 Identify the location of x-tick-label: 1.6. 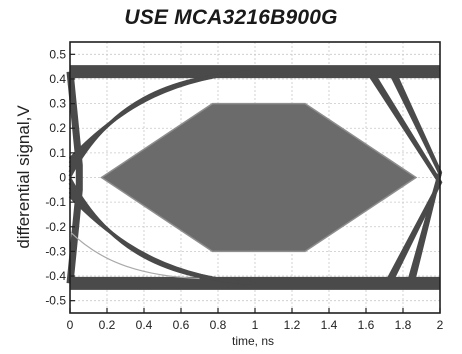
(366, 325).